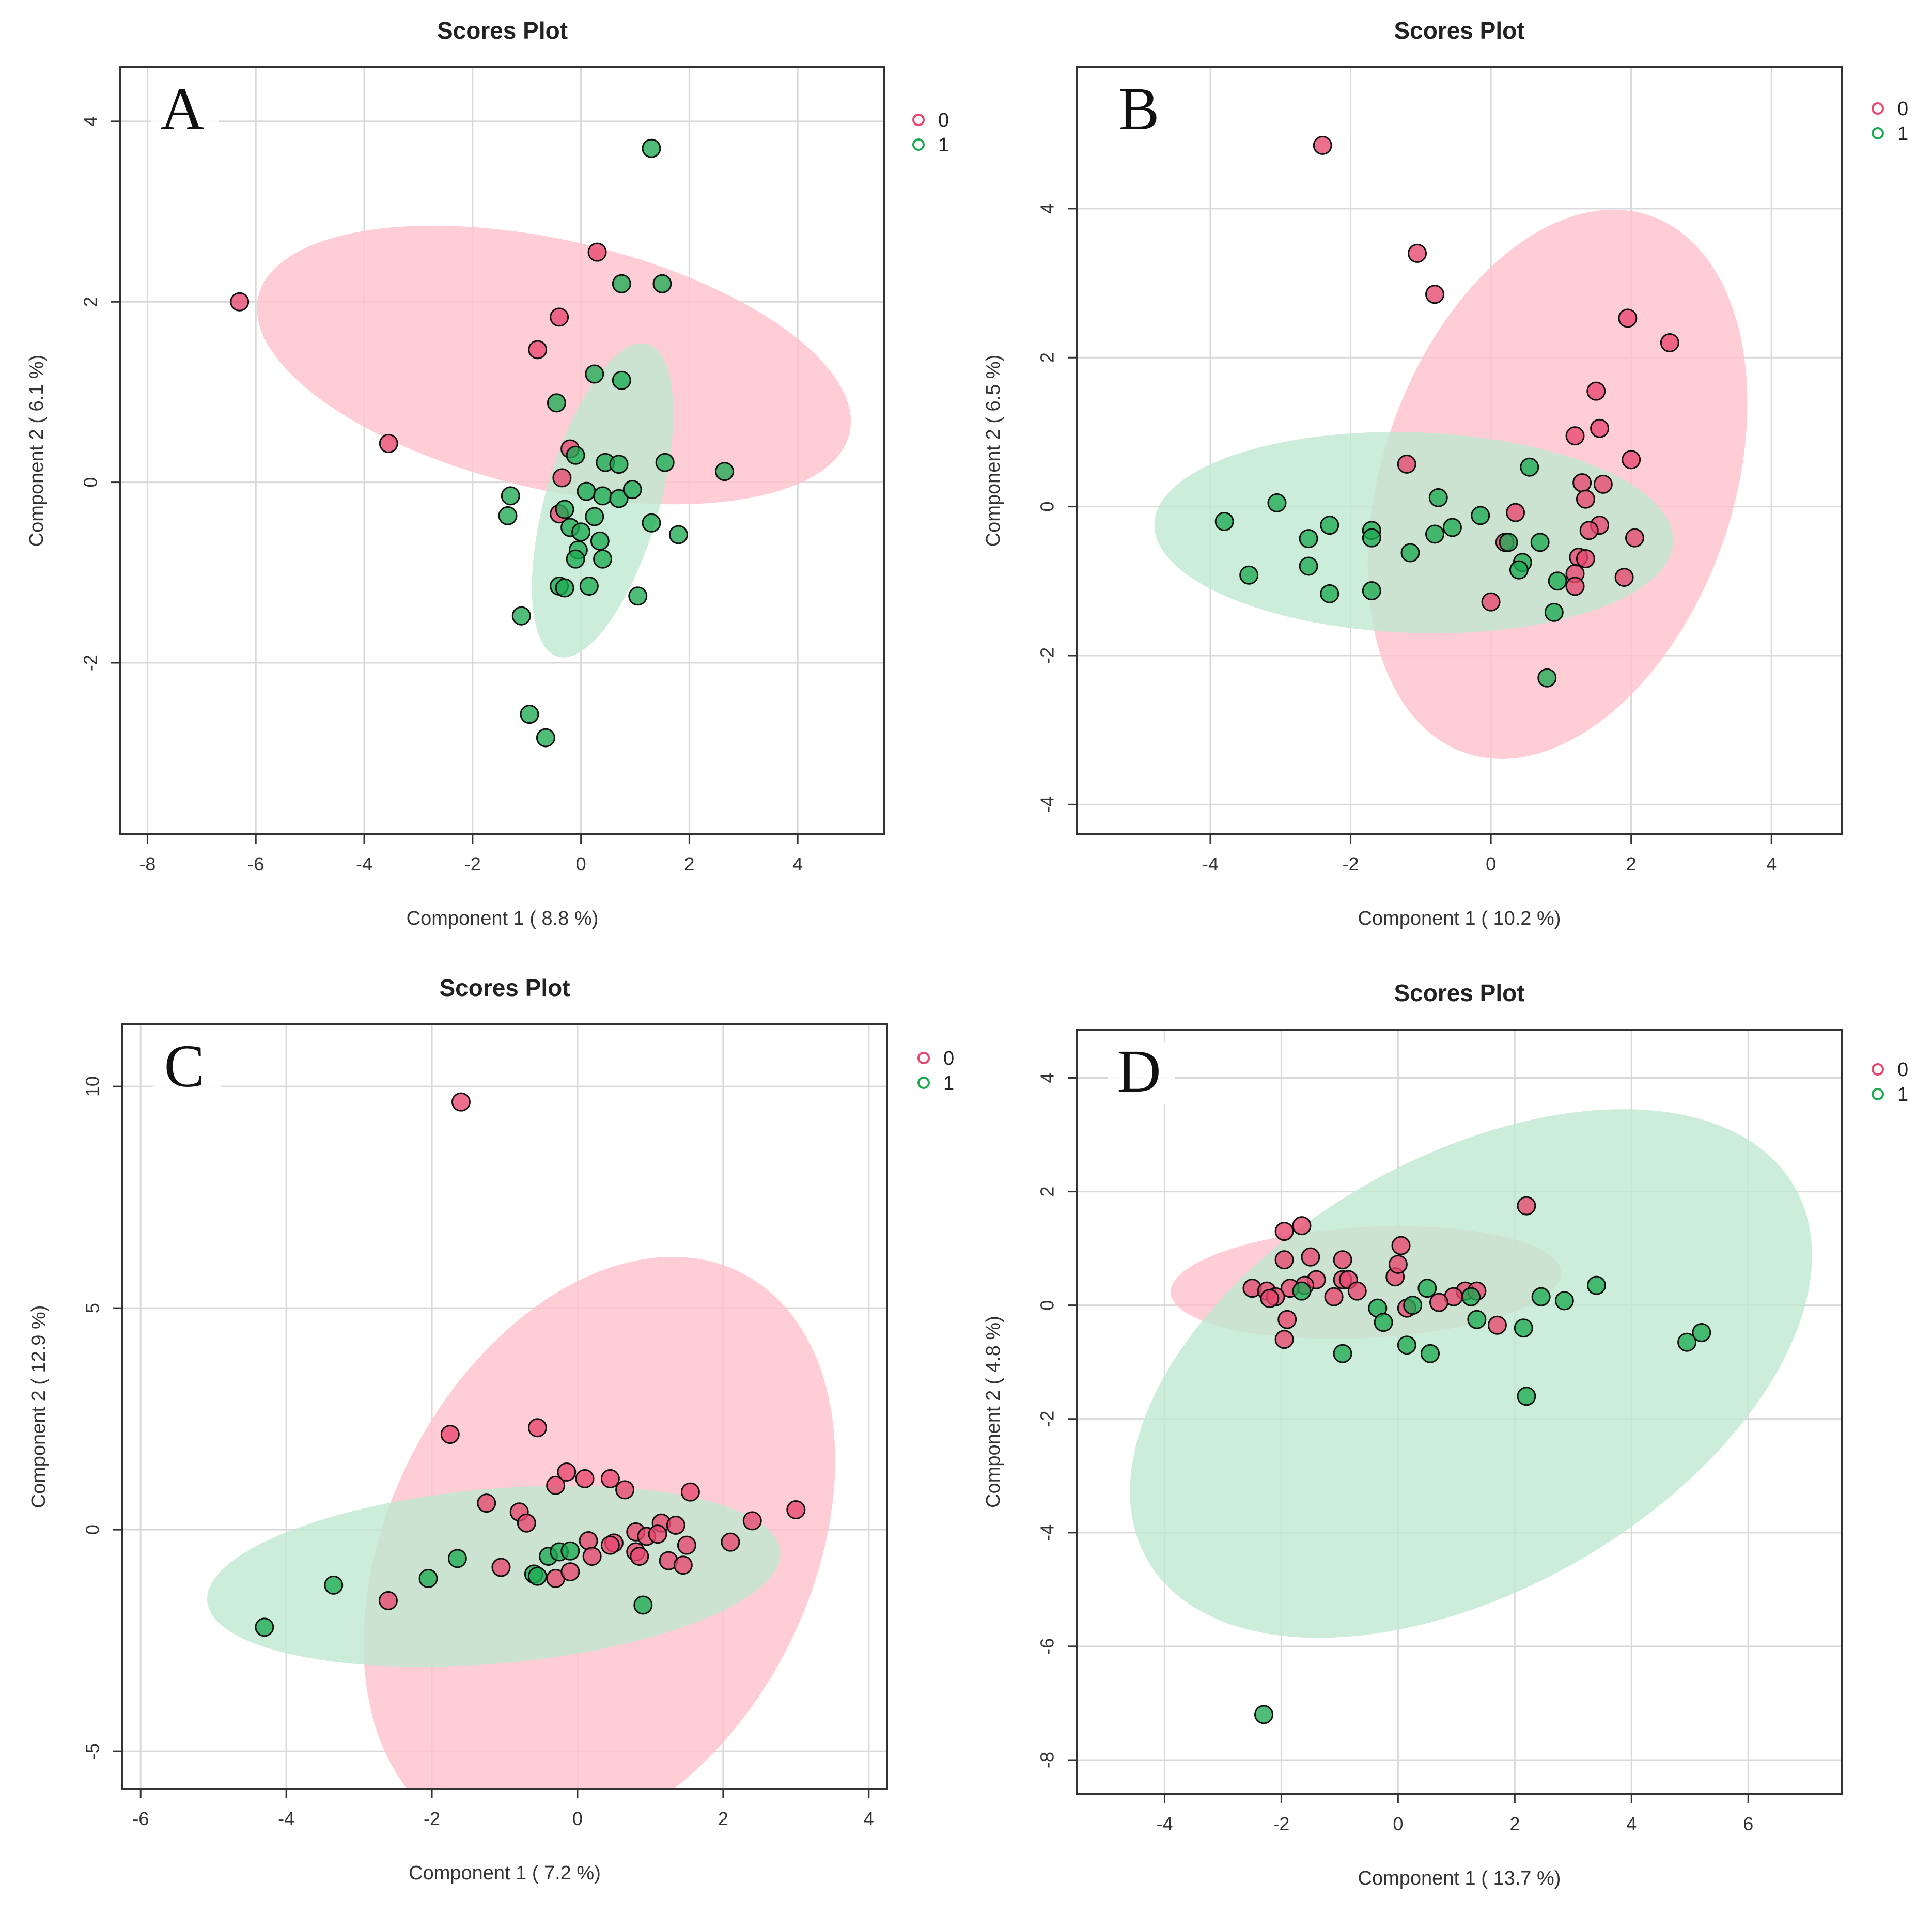 Image resolution: width=1932 pixels, height=1914 pixels. I want to click on y-tick-label: 4, so click(1047, 209).